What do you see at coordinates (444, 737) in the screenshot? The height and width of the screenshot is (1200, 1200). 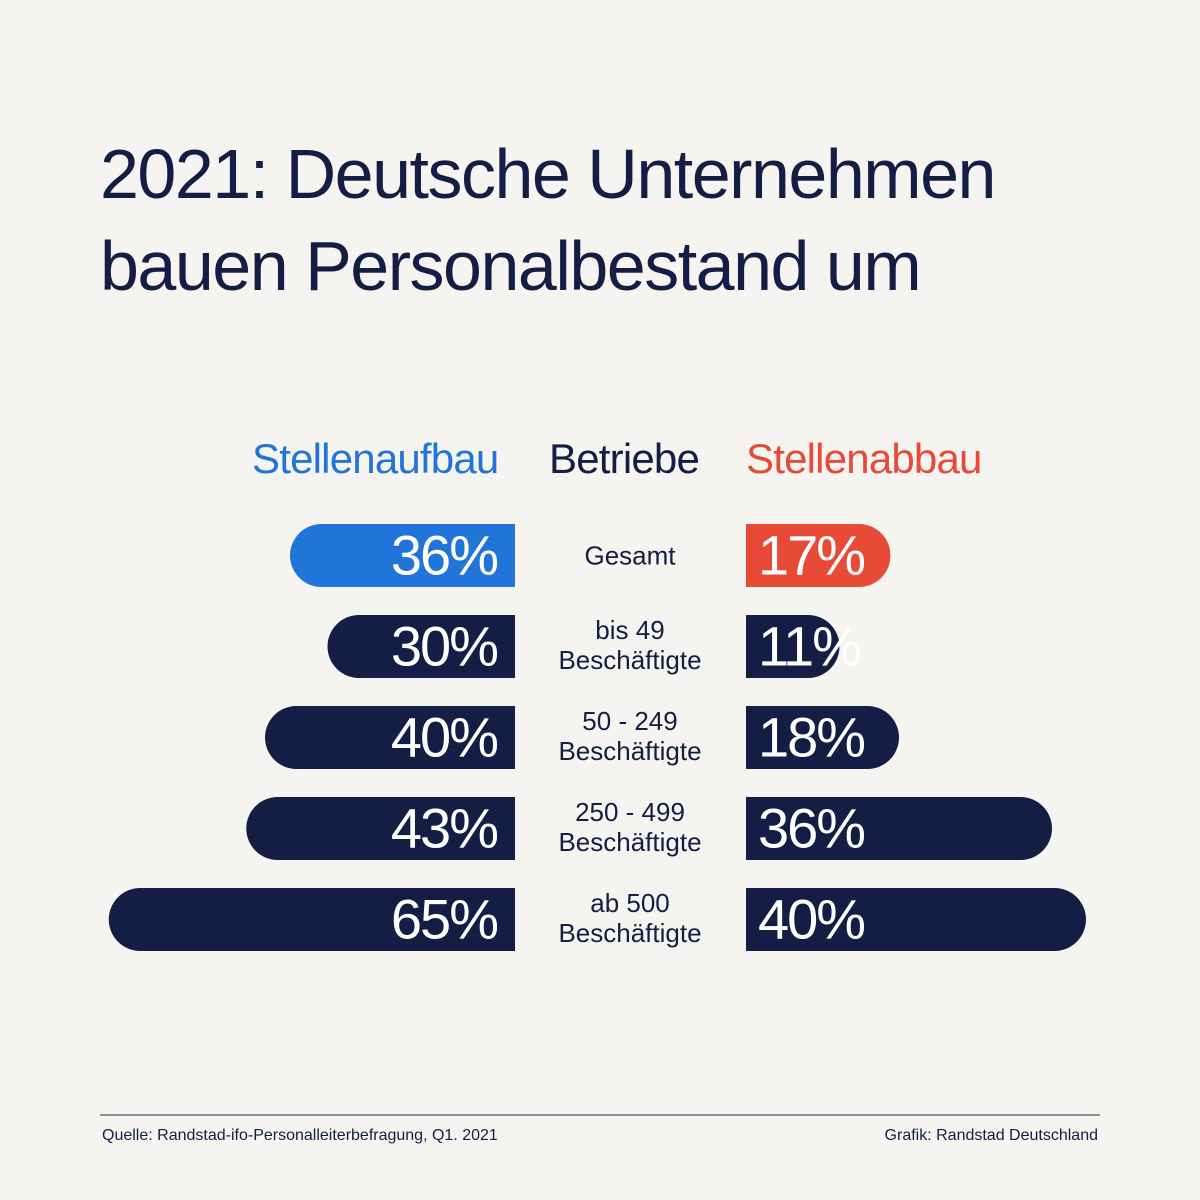 I see `label-stellenaufbau-2: 40%` at bounding box center [444, 737].